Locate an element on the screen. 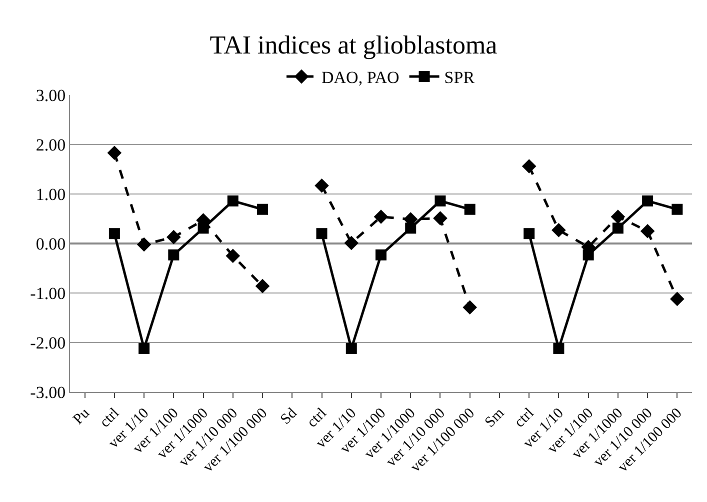  x-tick-label: Sd is located at coordinates (289, 416).